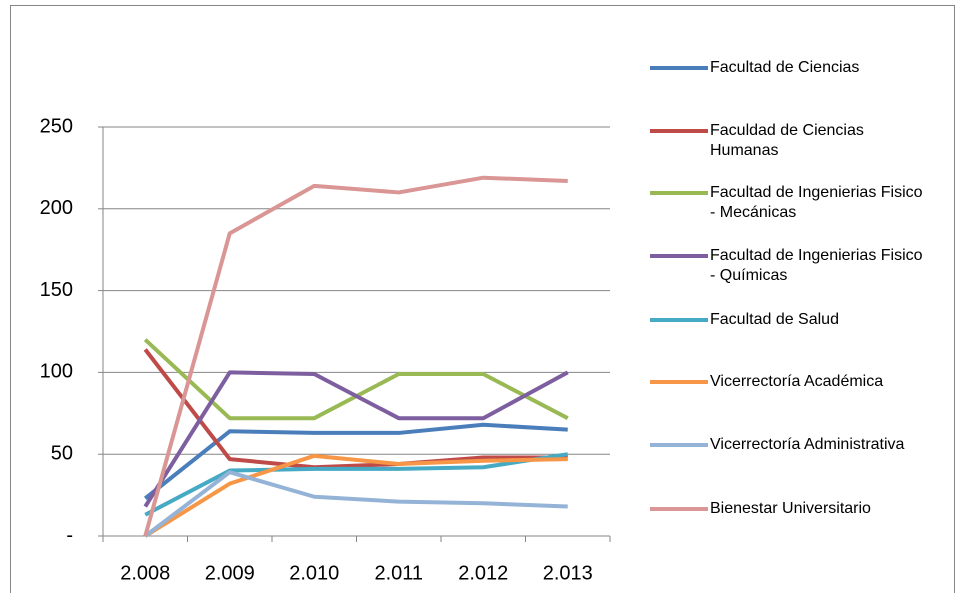  I want to click on x-tick-label: 2.013, so click(568, 573).